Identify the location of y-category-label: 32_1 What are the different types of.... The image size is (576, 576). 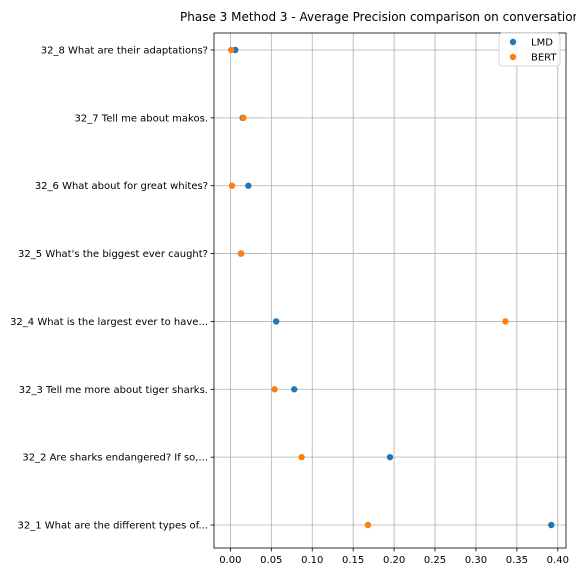
(113, 526).